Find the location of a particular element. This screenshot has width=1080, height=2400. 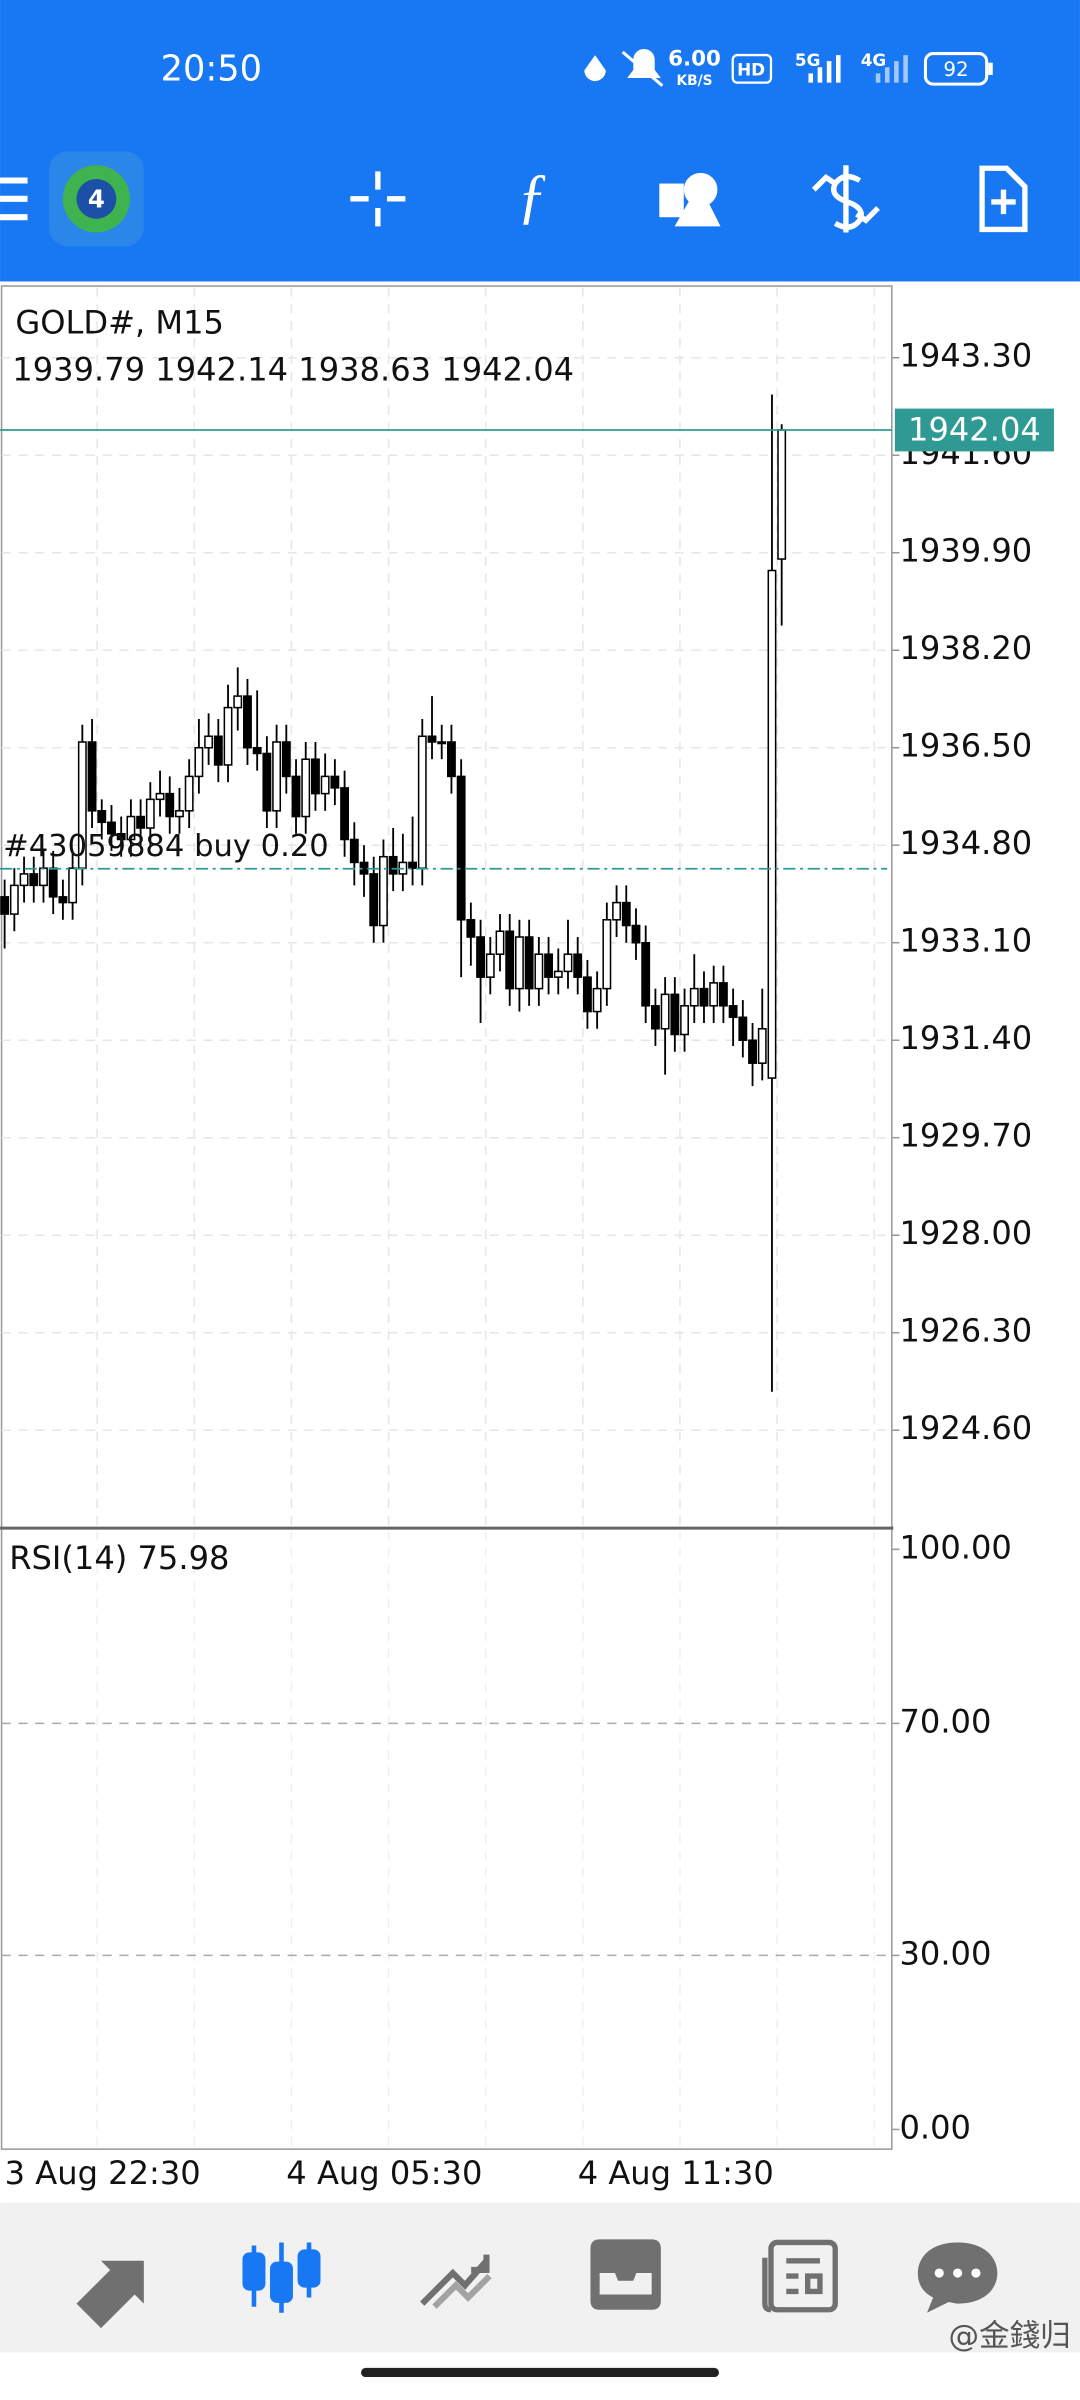

bottom-nav is located at coordinates (540, 2277).